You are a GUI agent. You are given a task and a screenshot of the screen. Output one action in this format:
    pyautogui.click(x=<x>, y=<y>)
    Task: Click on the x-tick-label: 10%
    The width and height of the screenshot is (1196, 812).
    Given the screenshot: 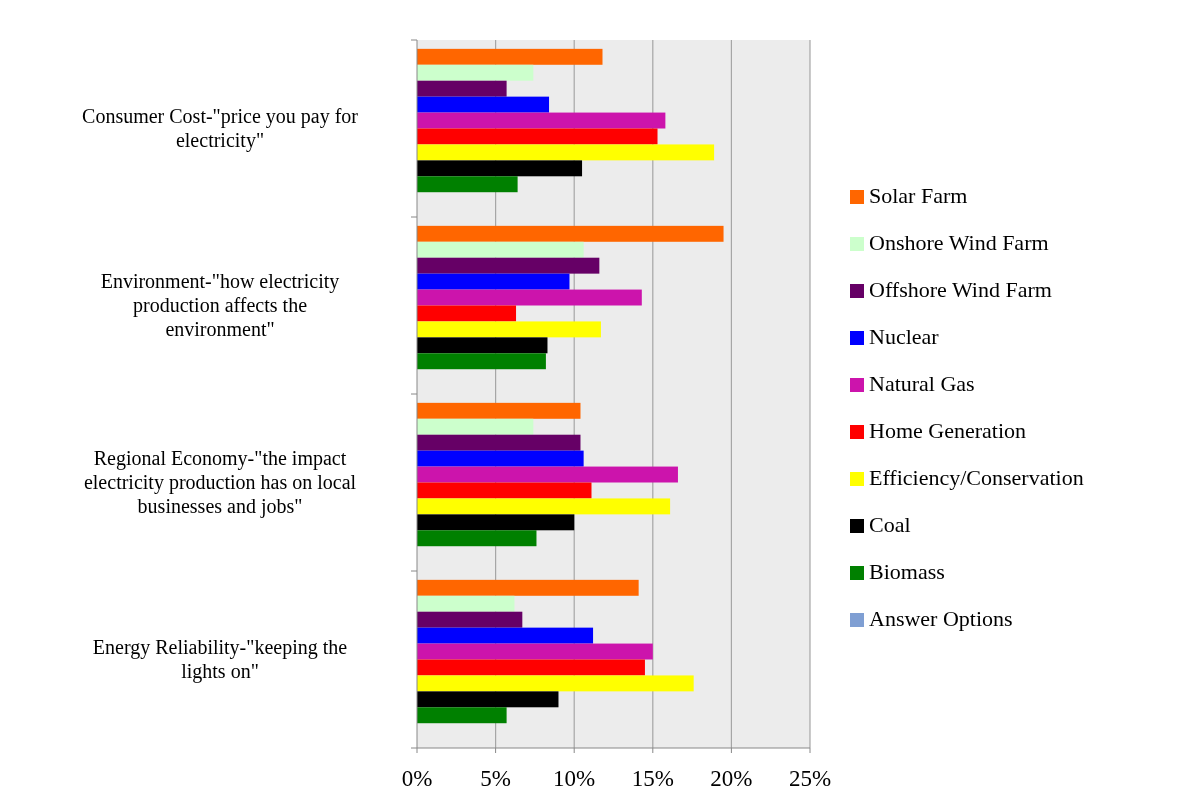 What is the action you would take?
    pyautogui.click(x=574, y=778)
    